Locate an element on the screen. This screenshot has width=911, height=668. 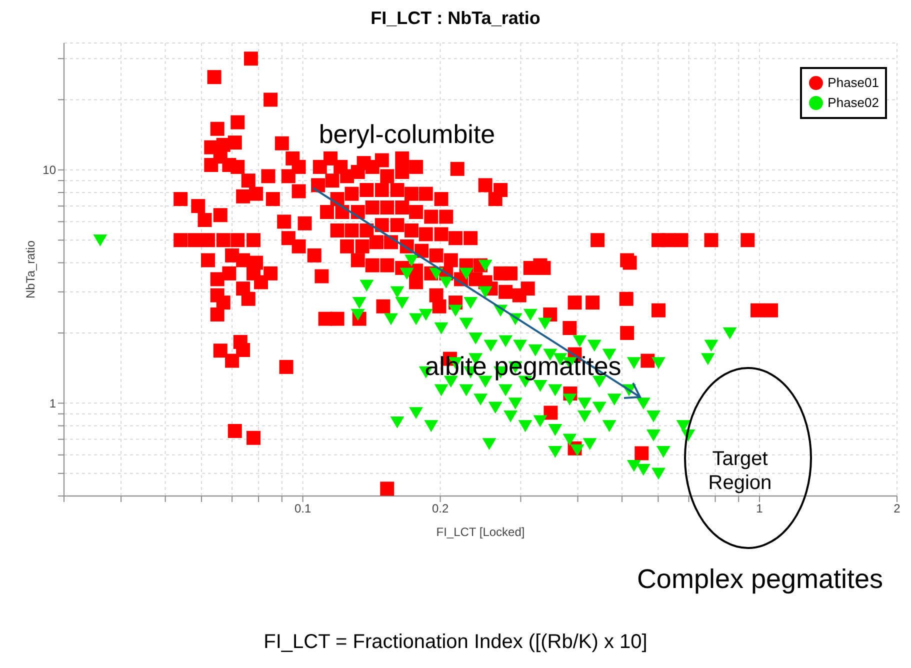
text: FI_LCT = Fractionation Index ([(Rb/K) x 10] is located at coordinates (456, 642).